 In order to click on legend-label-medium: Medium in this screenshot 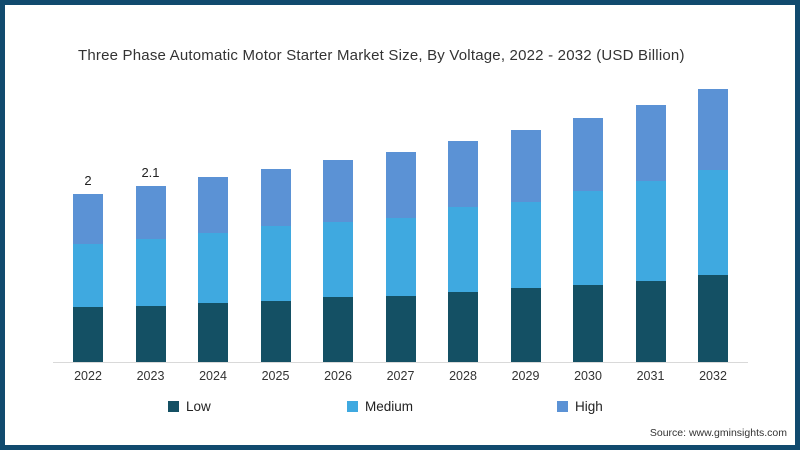, I will do `click(389, 406)`.